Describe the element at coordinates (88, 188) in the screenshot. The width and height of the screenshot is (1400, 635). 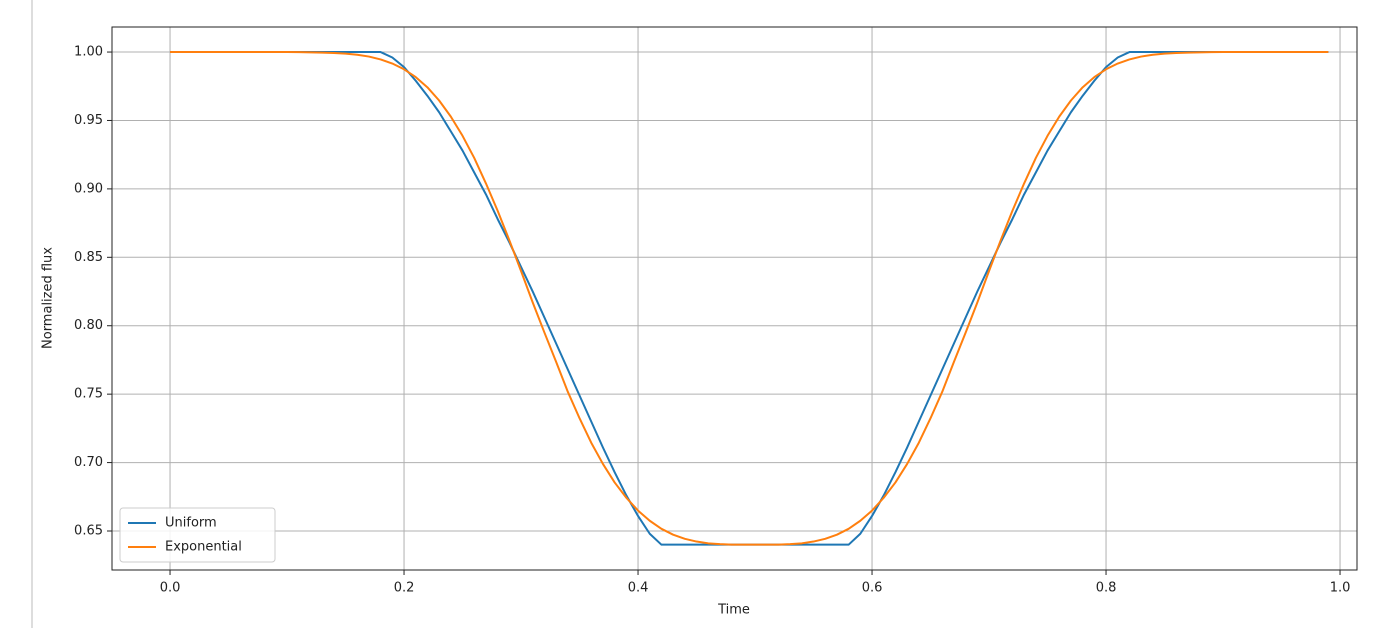
I see `y-tick-label: 0.90` at that location.